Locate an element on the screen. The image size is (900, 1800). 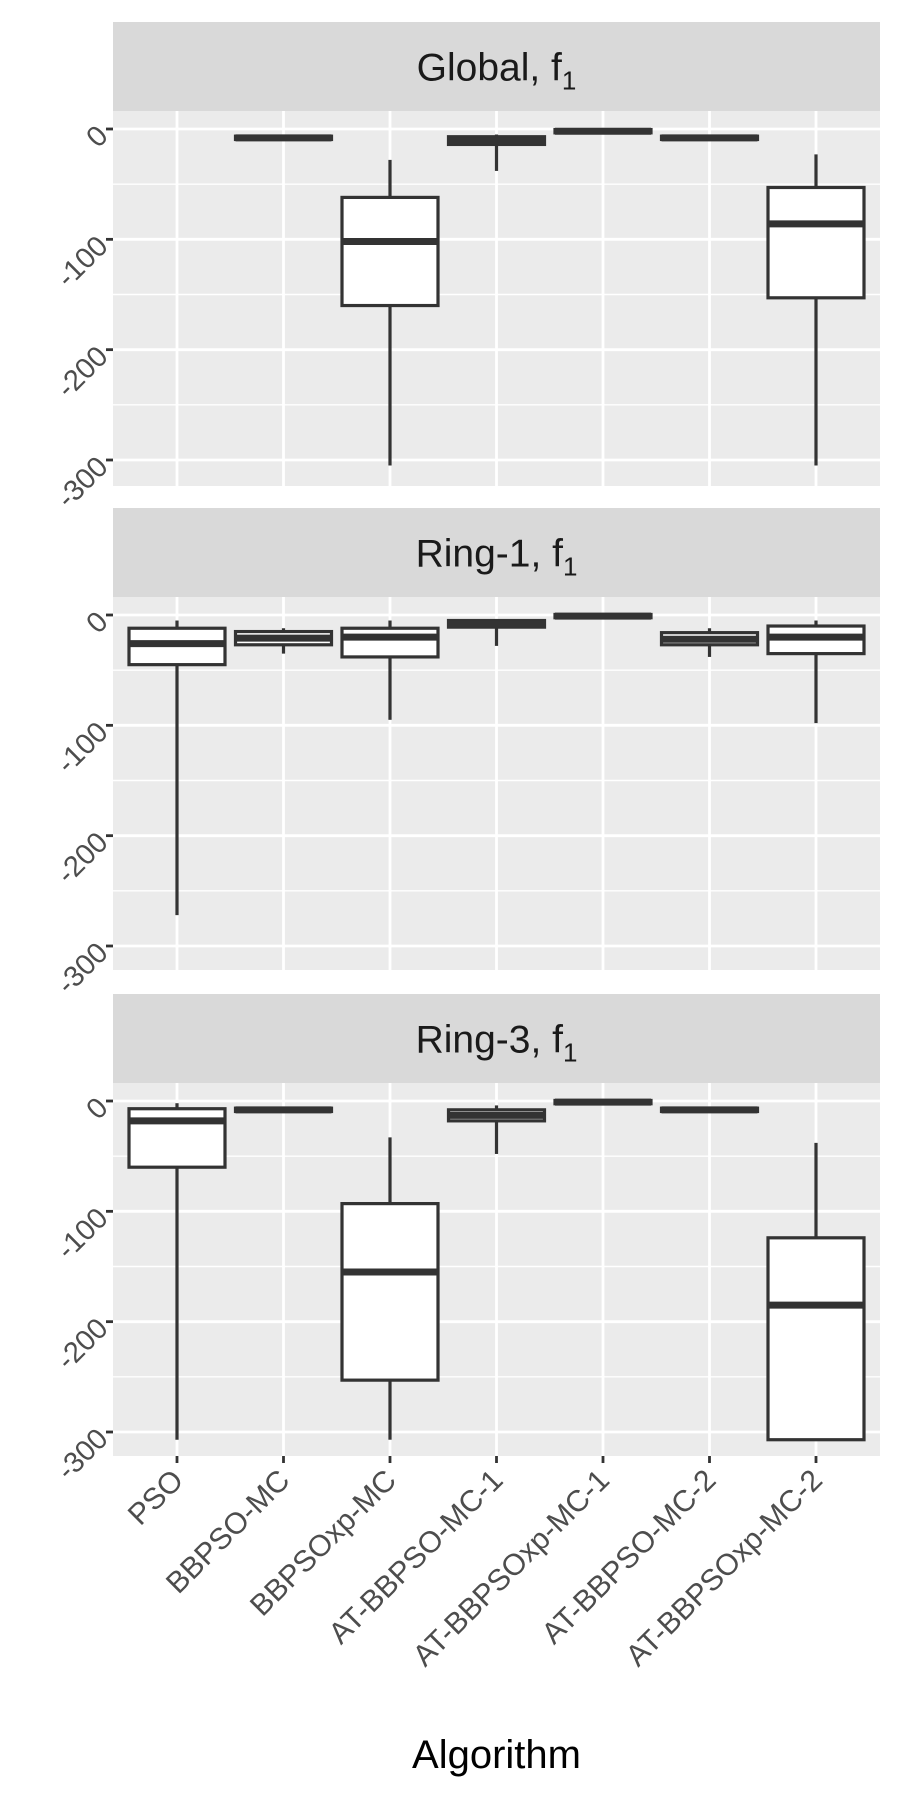
x-tick-label: AT-BBPSOxp-MC-1 is located at coordinates (511, 1568).